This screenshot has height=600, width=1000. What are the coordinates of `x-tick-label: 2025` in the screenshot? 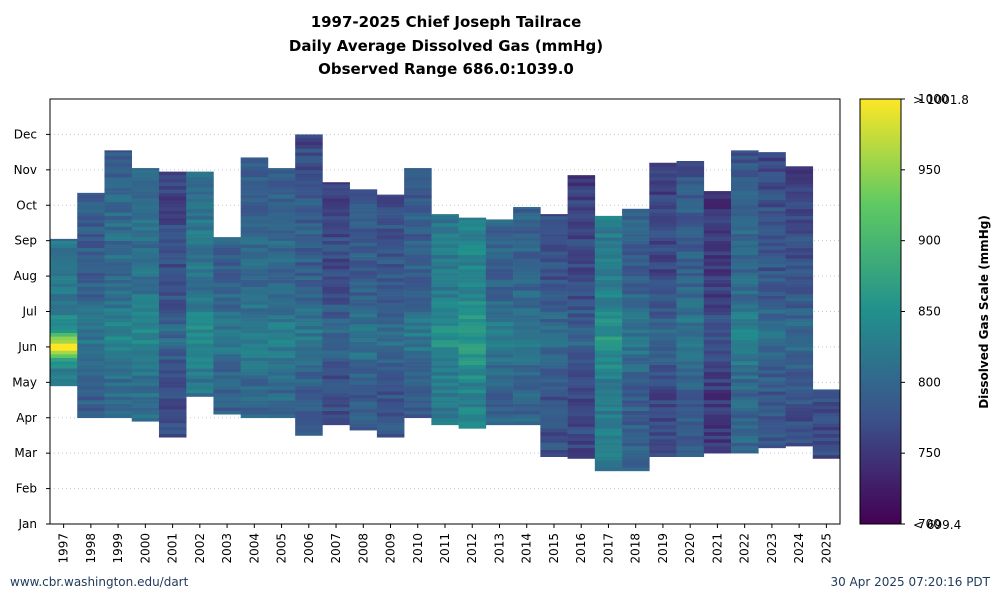 It's located at (826, 548).